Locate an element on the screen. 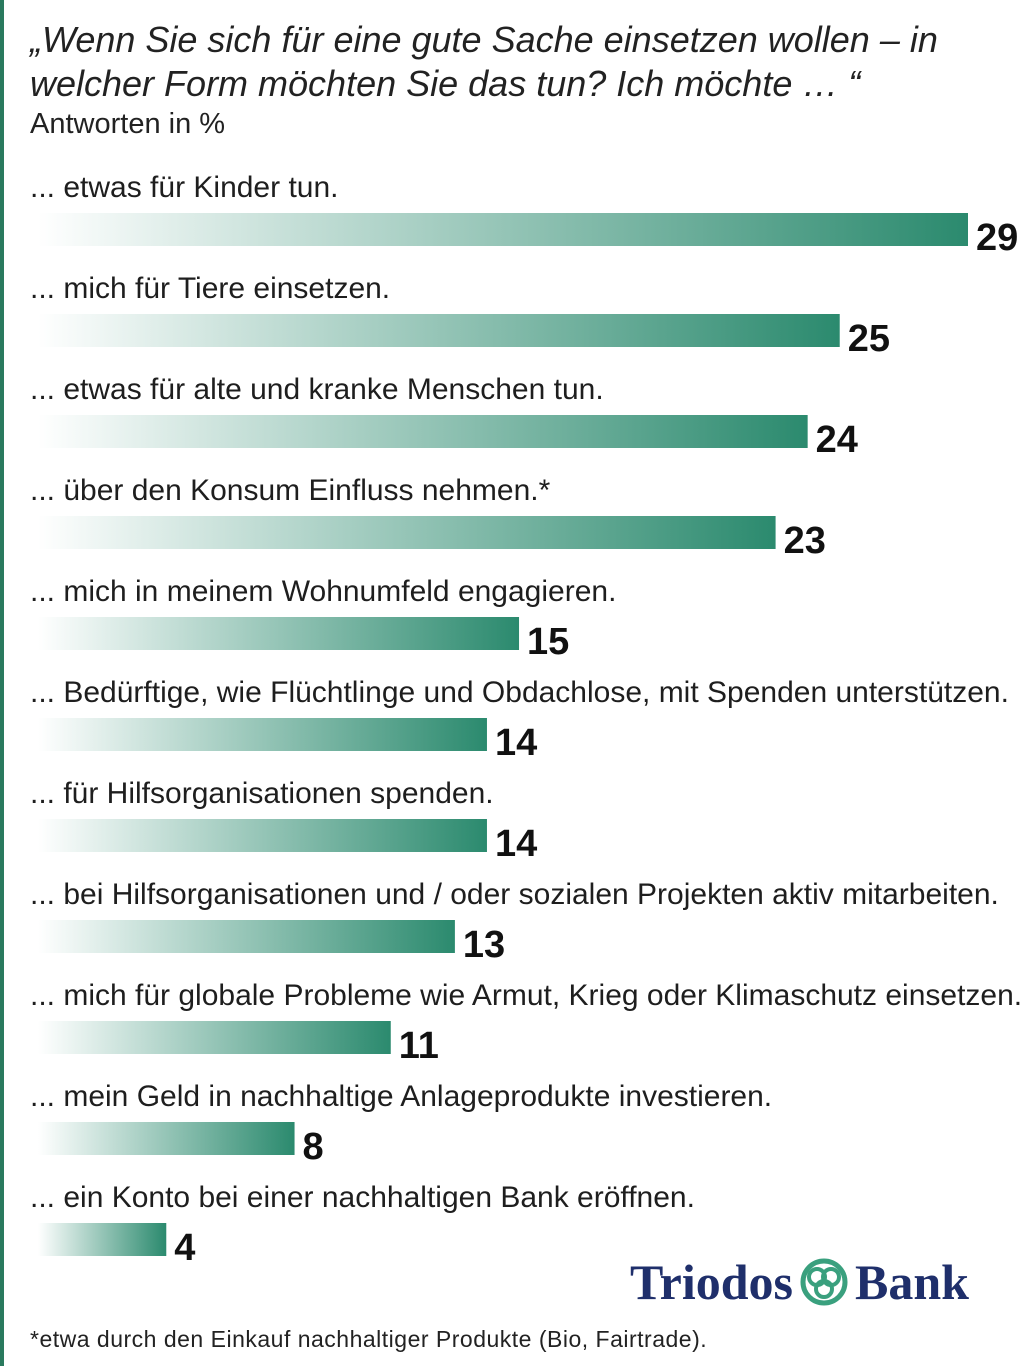 This screenshot has width=1032, height=1366. triodos-bank-logo: Triodos Bank is located at coordinates (799, 1282).